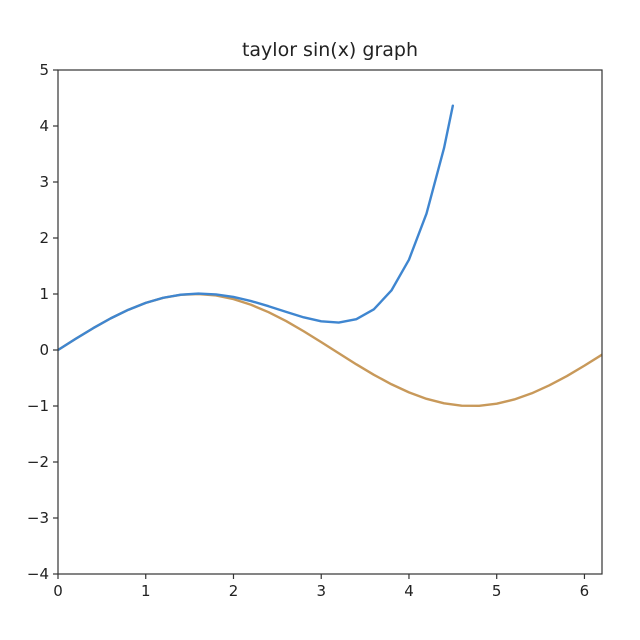 This screenshot has height=640, width=640. What do you see at coordinates (585, 591) in the screenshot?
I see `x-tick-label: 6` at bounding box center [585, 591].